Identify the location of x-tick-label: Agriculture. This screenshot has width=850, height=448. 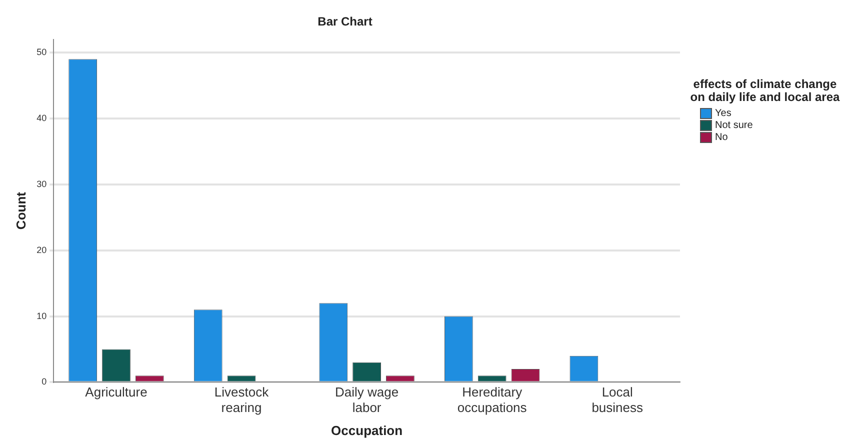
(116, 392).